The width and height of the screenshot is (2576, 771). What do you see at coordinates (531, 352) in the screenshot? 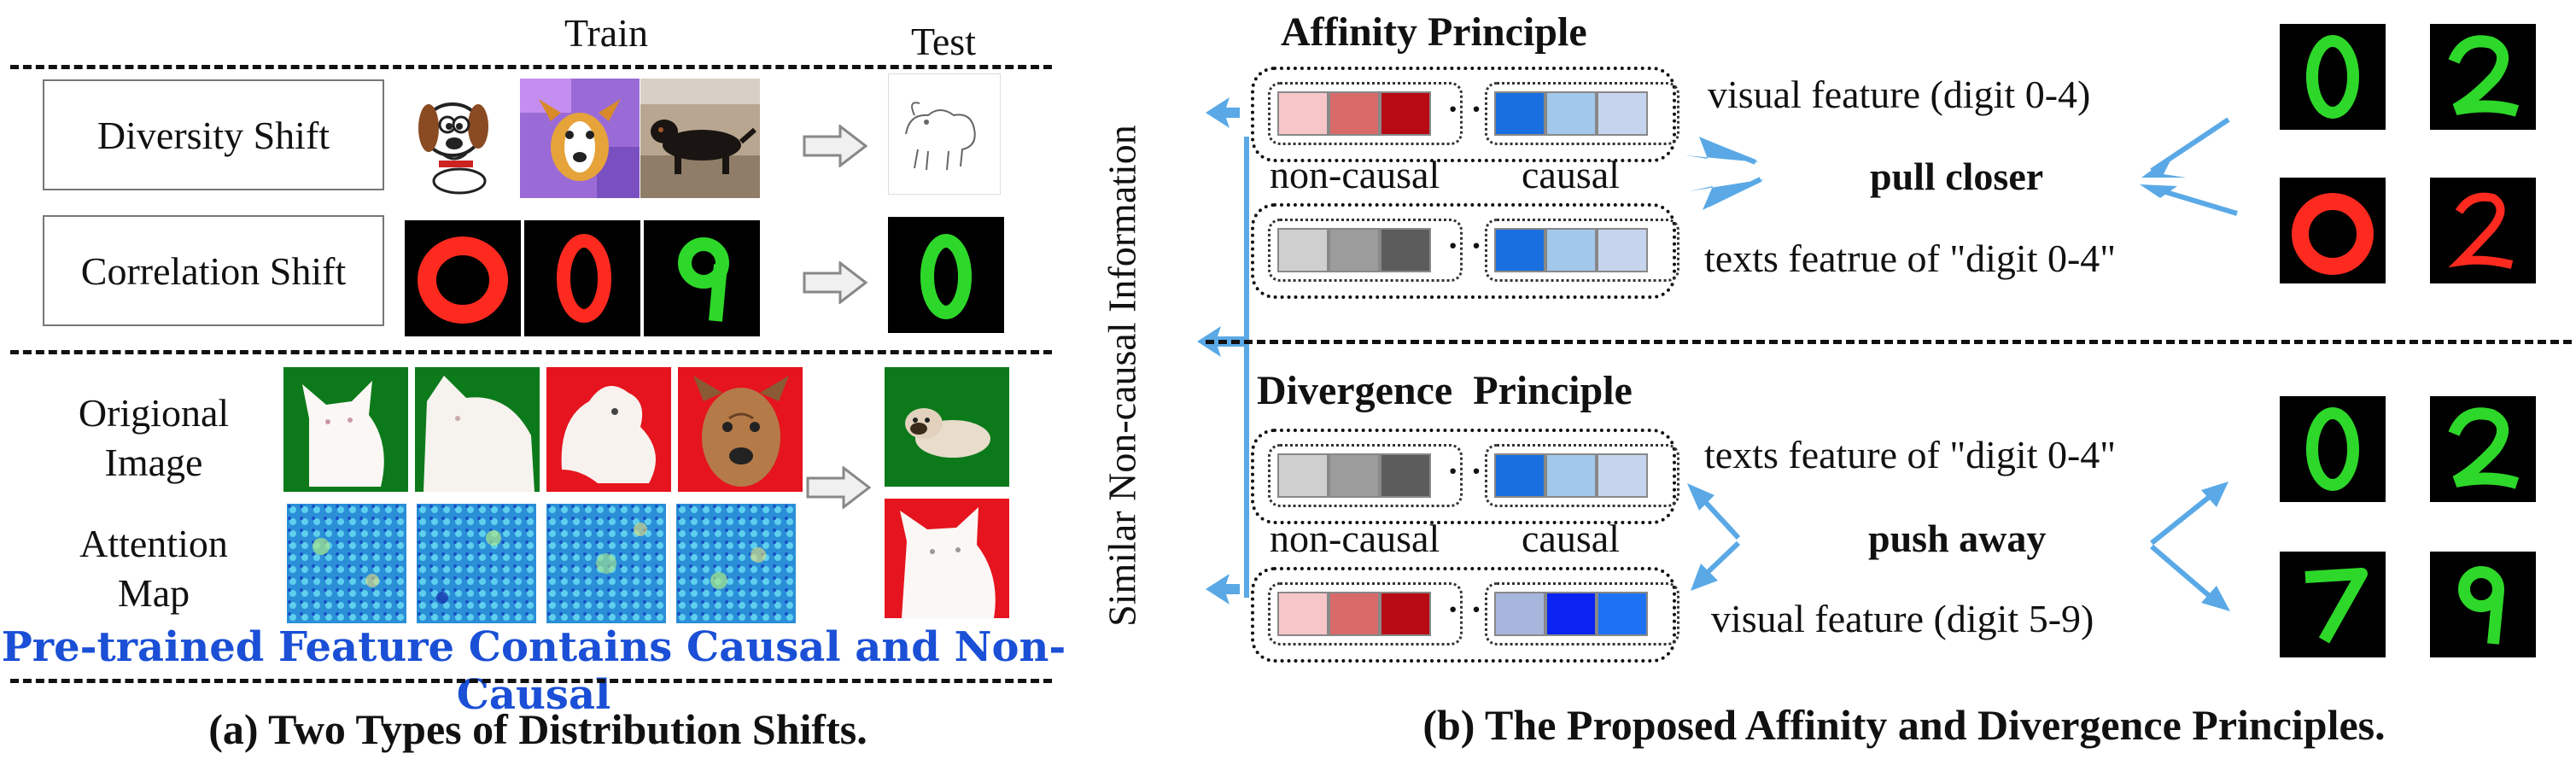
I see `divider-middle` at bounding box center [531, 352].